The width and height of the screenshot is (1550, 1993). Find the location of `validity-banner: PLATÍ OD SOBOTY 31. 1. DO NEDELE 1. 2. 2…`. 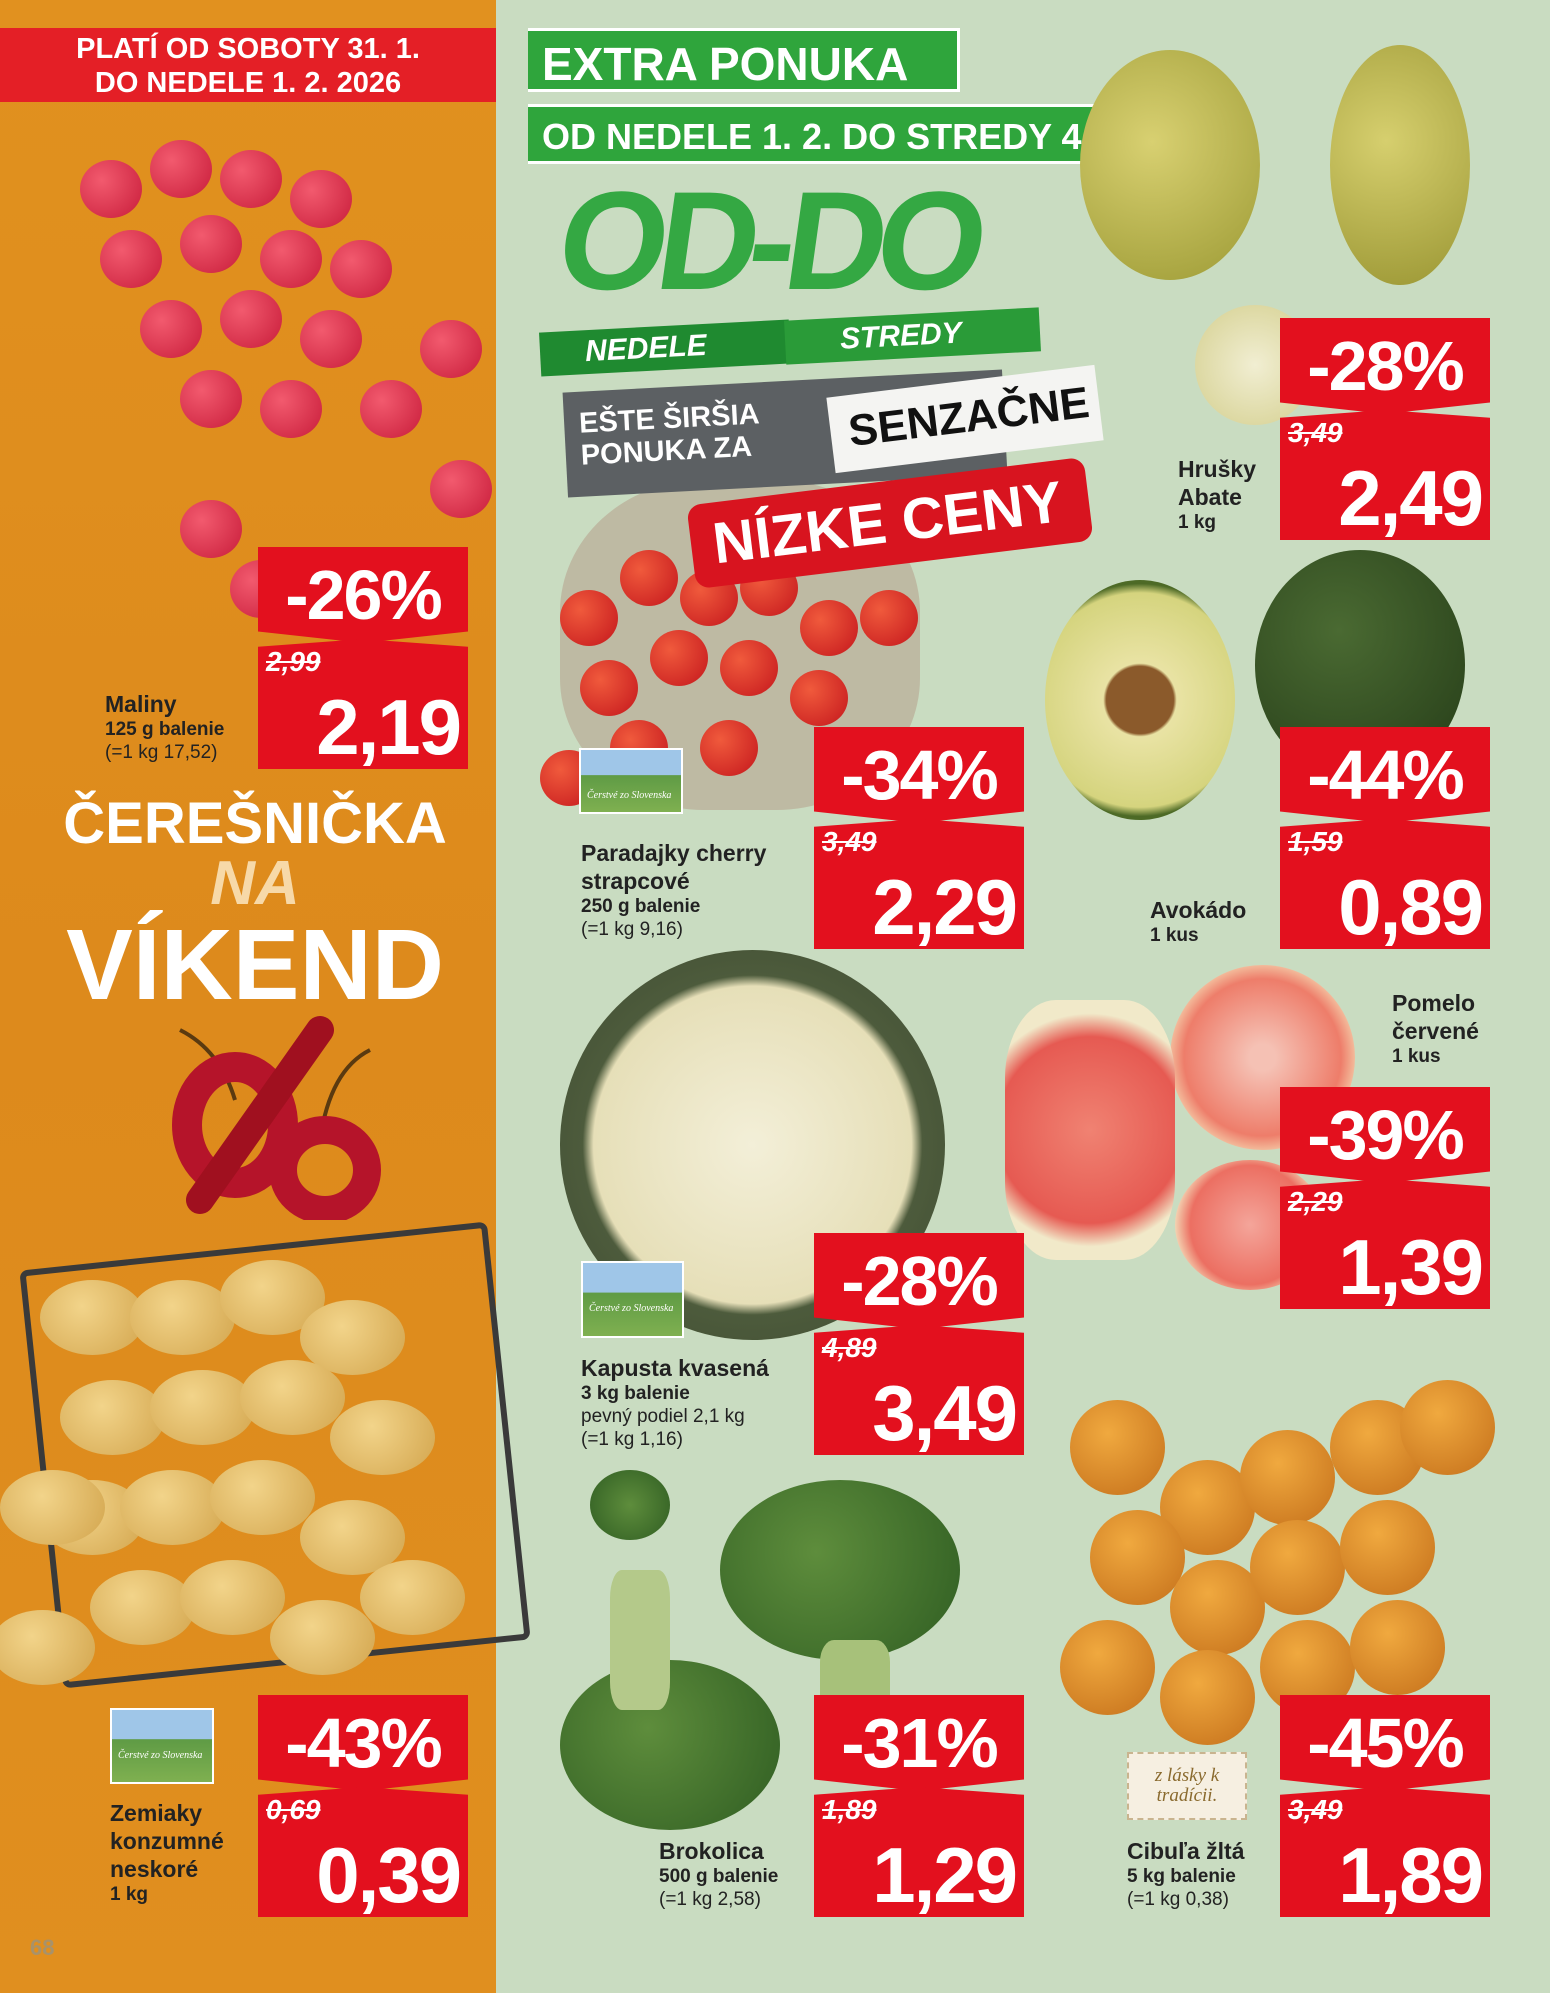

validity-banner: PLATÍ OD SOBOTY 31. 1. DO NEDELE 1. 2. 2… is located at coordinates (248, 65).